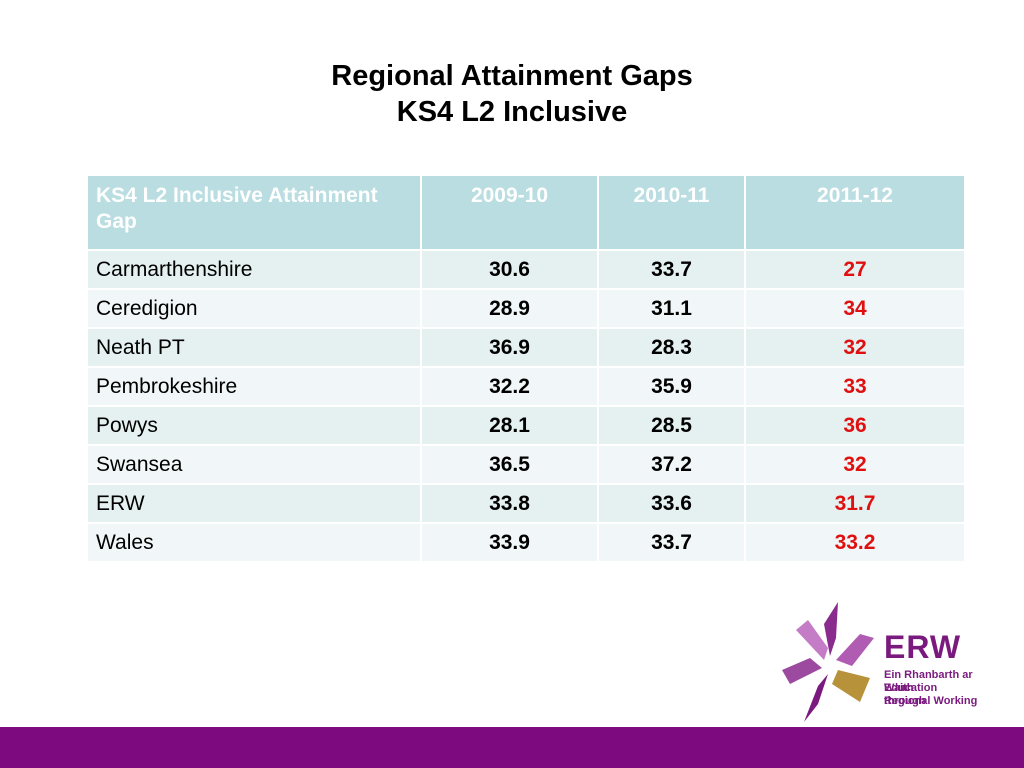 This screenshot has height=768, width=1024. What do you see at coordinates (671, 308) in the screenshot?
I see `value-cell: 31.1` at bounding box center [671, 308].